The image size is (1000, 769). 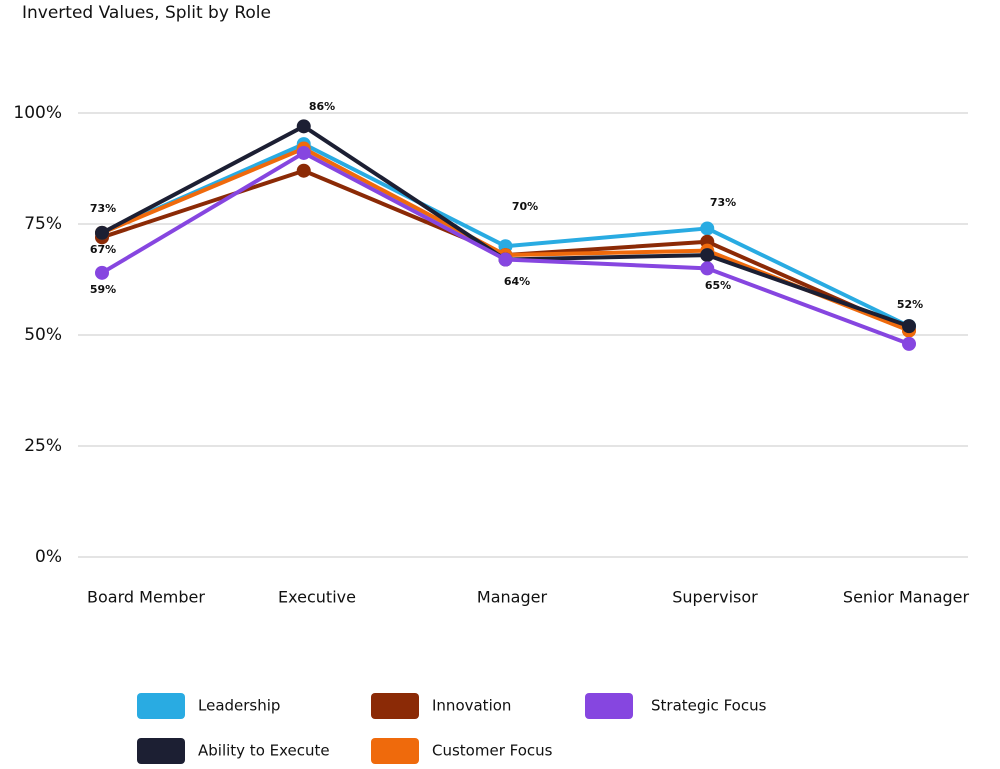 What do you see at coordinates (718, 285) in the screenshot?
I see `annotation: 65%` at bounding box center [718, 285].